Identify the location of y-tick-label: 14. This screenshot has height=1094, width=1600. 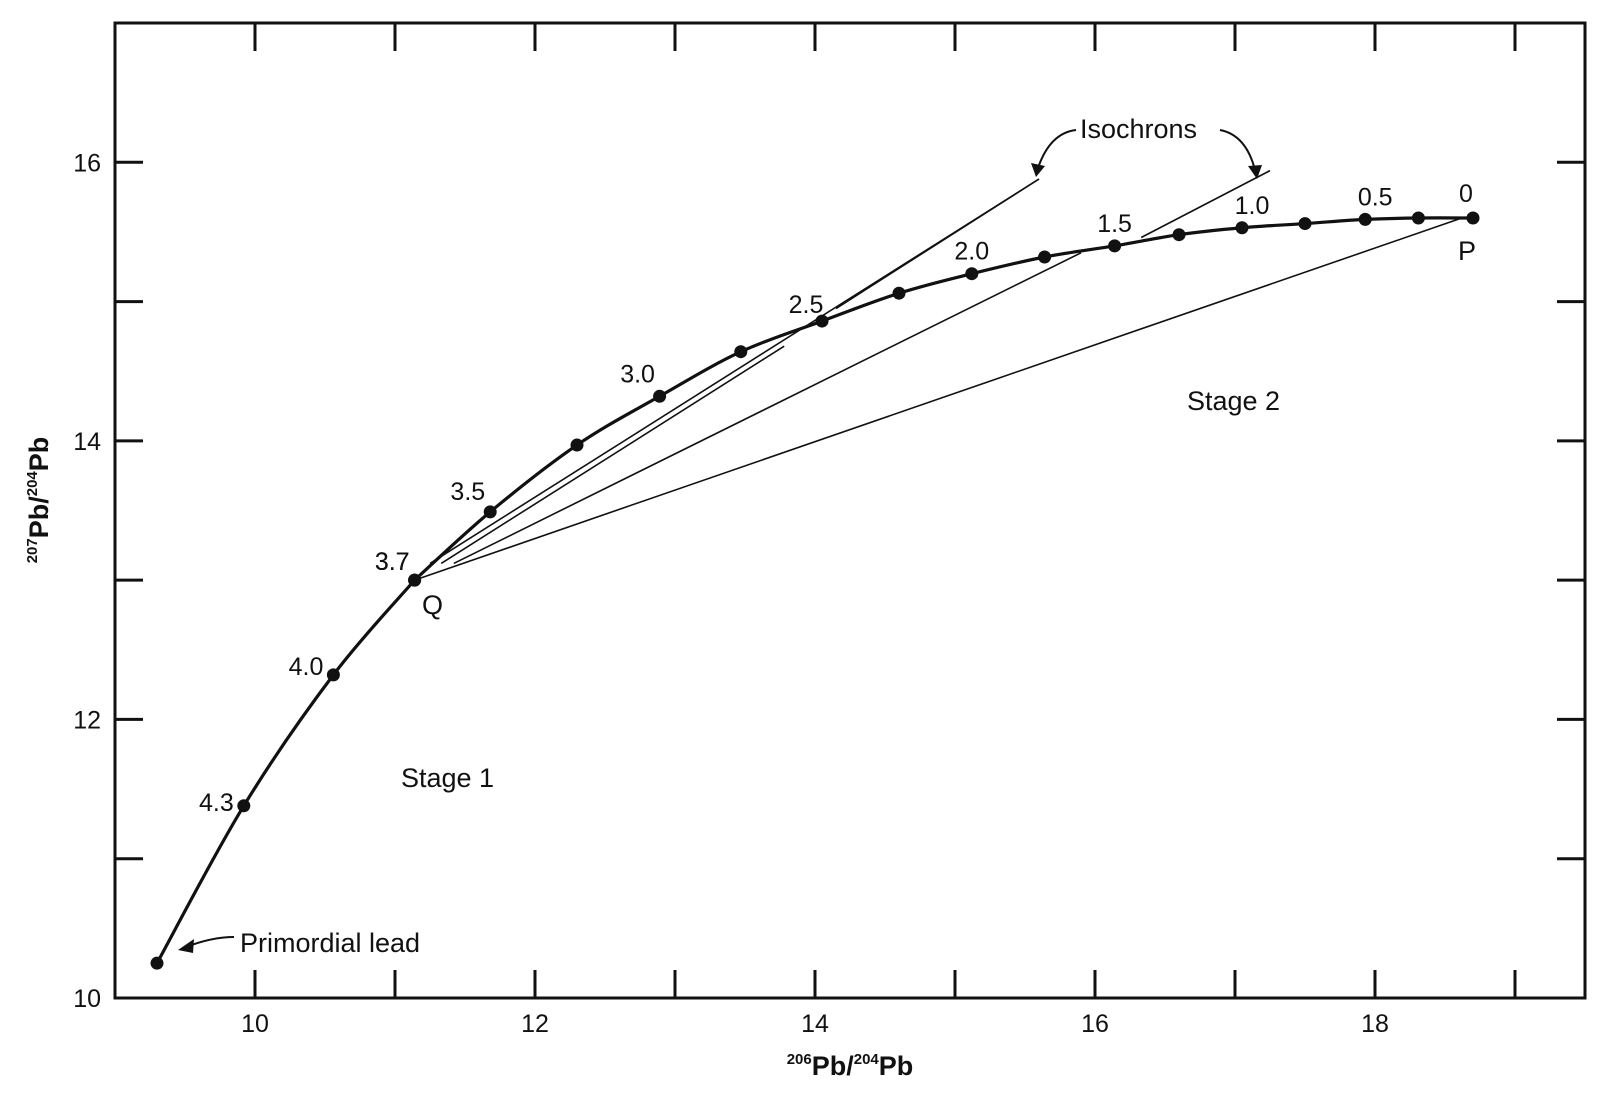
(87, 442).